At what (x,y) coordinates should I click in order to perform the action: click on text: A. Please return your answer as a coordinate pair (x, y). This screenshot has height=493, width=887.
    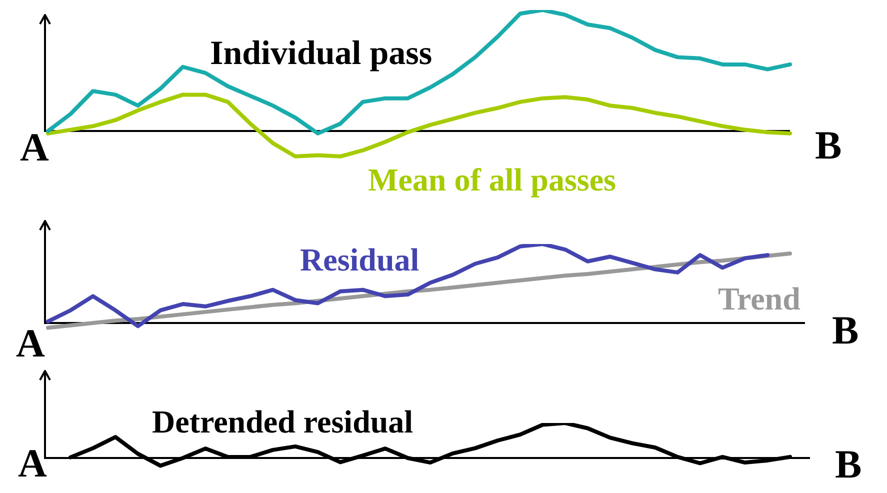
    Looking at the image, I should click on (30, 343).